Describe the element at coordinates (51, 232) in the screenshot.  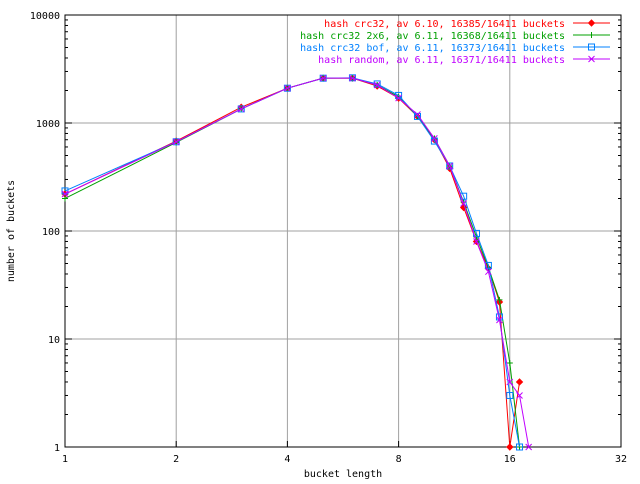
I see `y-tick-label: 100` at that location.